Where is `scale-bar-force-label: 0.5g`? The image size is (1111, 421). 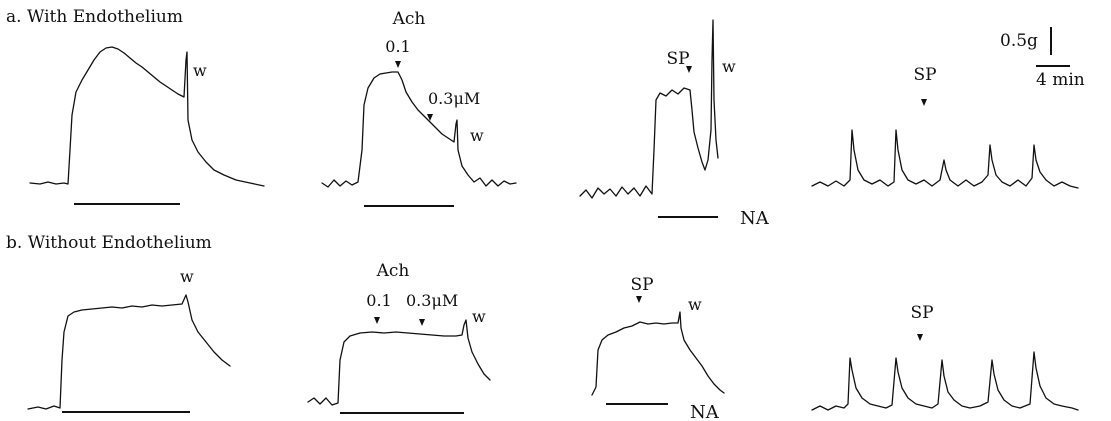
scale-bar-force-label: 0.5g is located at coordinates (1019, 41).